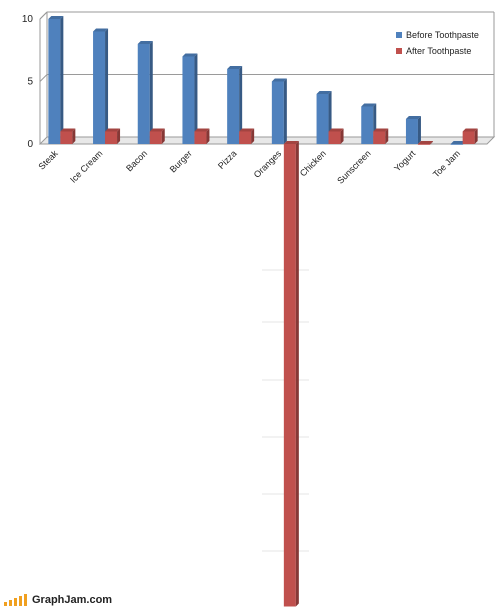 Image resolution: width=500 pixels, height=608 pixels. What do you see at coordinates (227, 159) in the screenshot?
I see `x-tick-label: Pizza` at bounding box center [227, 159].